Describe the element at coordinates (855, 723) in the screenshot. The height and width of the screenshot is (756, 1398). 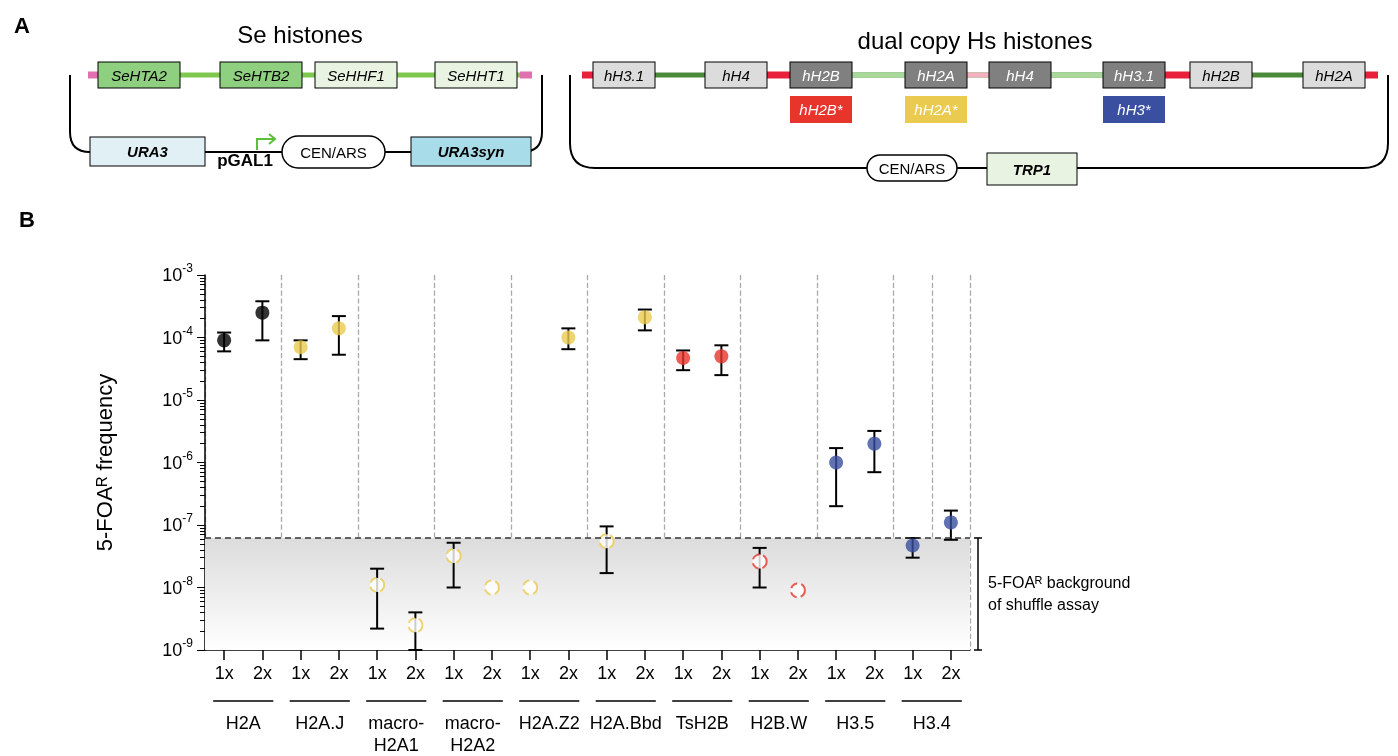
I see `text: H3.5` at that location.